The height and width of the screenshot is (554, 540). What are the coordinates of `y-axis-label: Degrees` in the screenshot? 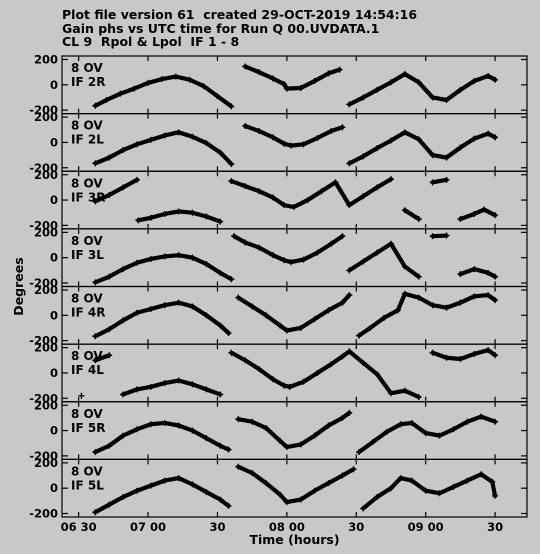 It's located at (18, 286).